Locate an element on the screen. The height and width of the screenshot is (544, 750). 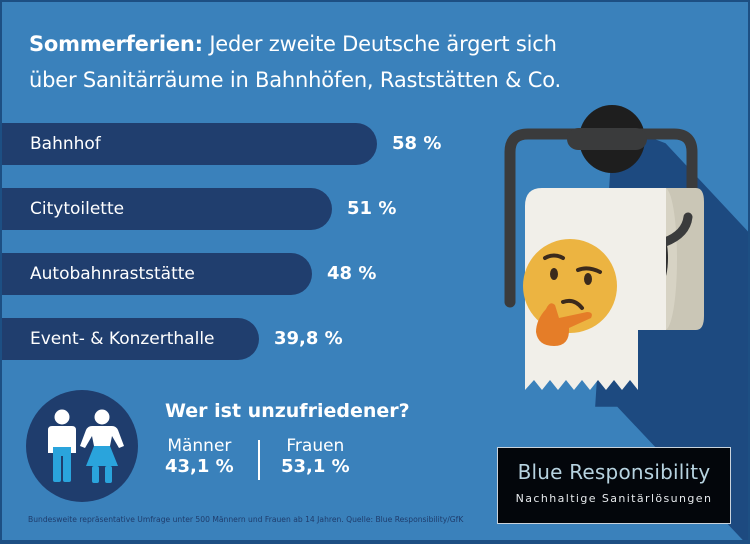
restroom-icon is located at coordinates (82, 446).